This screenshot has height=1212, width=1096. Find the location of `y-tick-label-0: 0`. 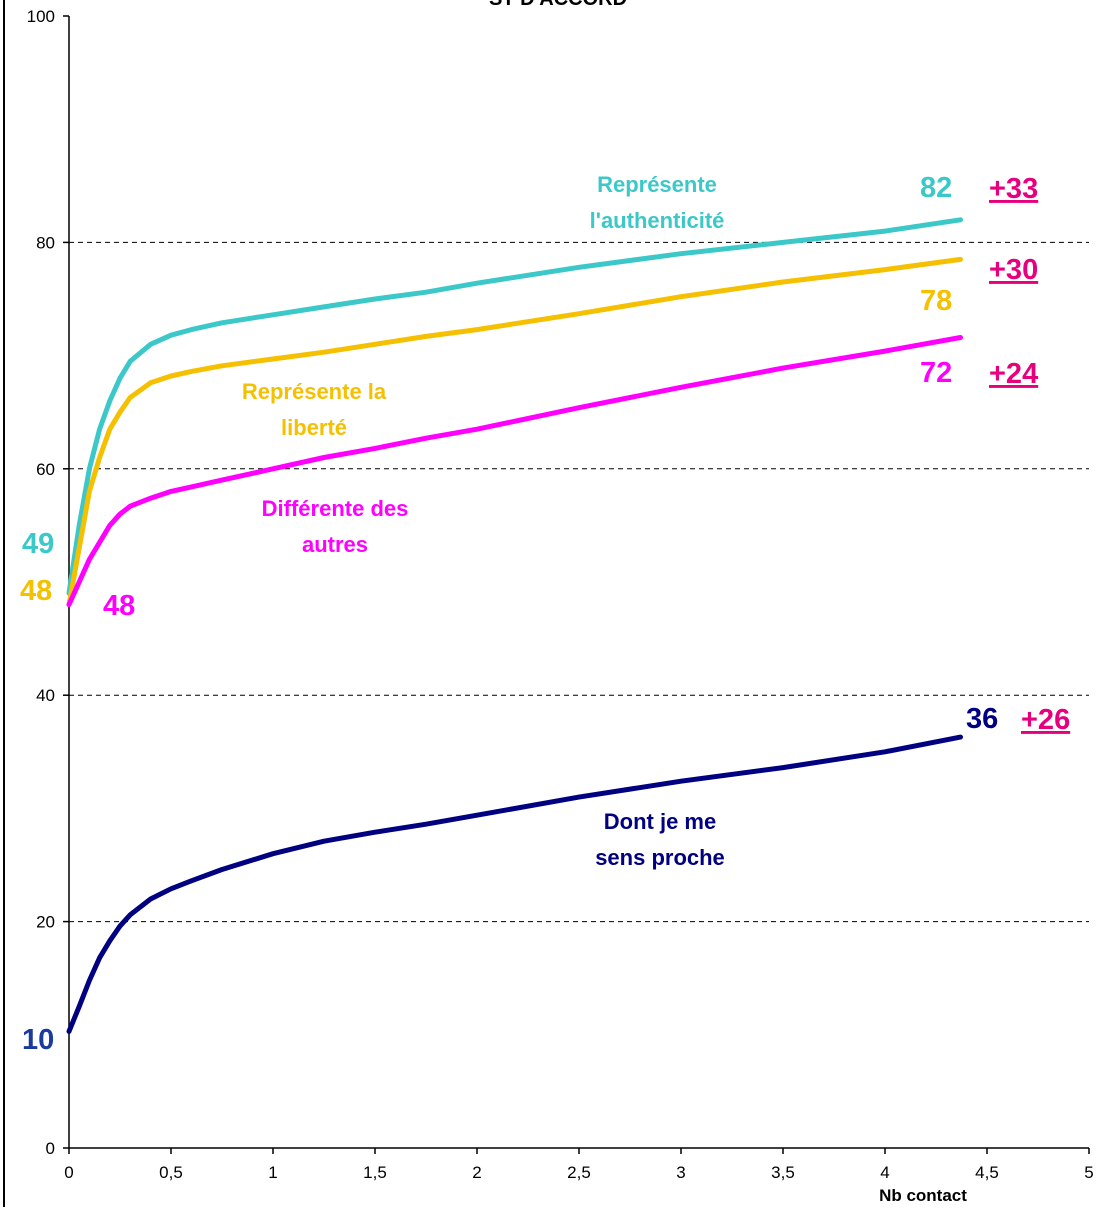

y-tick-label-0: 0 is located at coordinates (50, 1148).